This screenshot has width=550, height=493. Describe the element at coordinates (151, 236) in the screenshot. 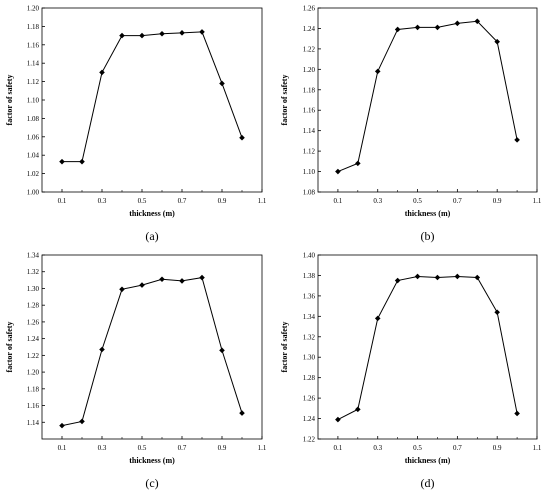

I see `panel-label: (a)` at that location.